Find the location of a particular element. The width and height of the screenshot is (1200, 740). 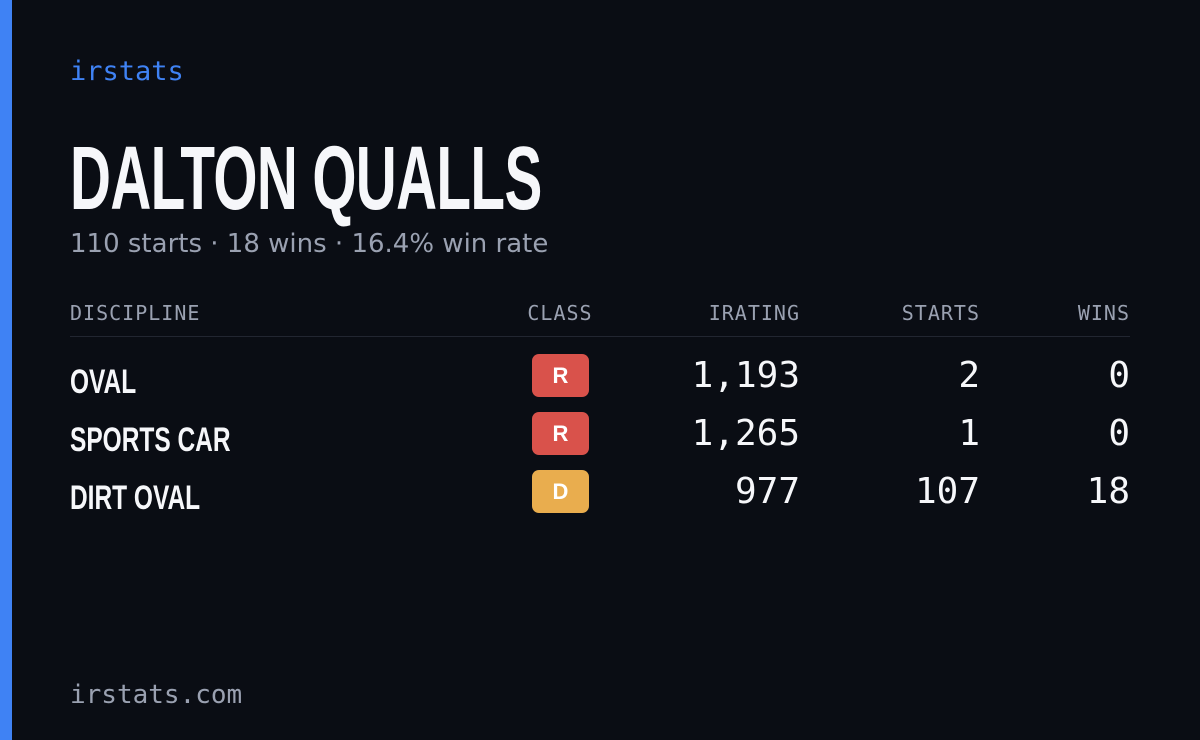

starts: 1 is located at coordinates (969, 433).